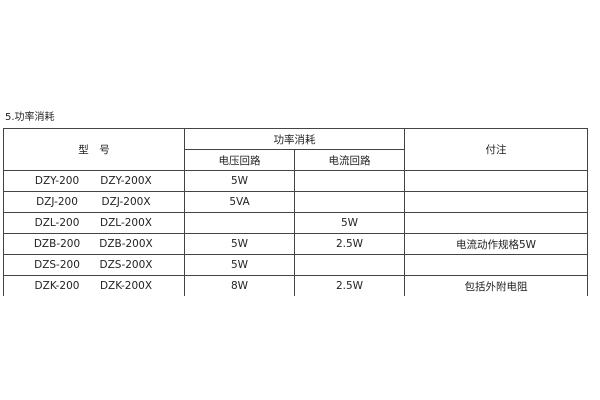  Describe the element at coordinates (57, 202) in the screenshot. I see `model-a: DZJ-200` at that location.